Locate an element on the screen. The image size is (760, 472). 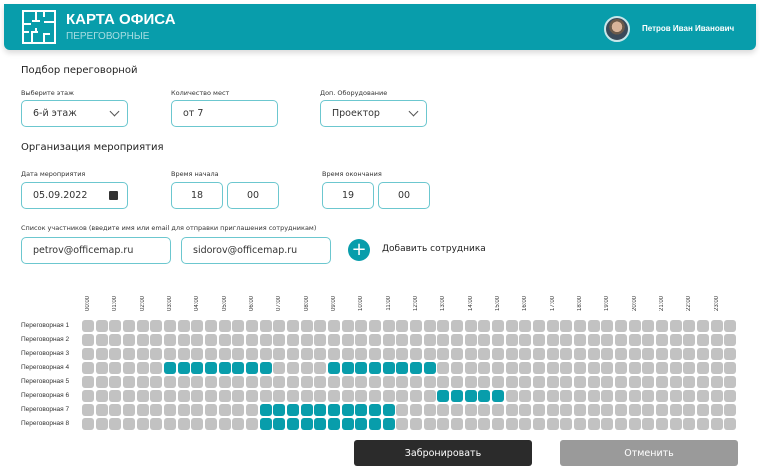
start-minute-input: 00 is located at coordinates (253, 195).